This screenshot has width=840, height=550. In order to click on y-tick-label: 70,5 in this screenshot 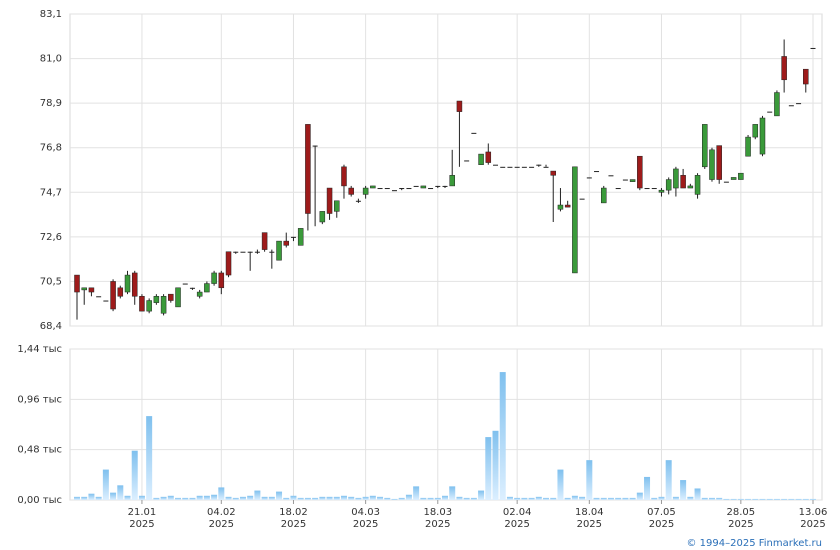, I will do `click(51, 281)`.